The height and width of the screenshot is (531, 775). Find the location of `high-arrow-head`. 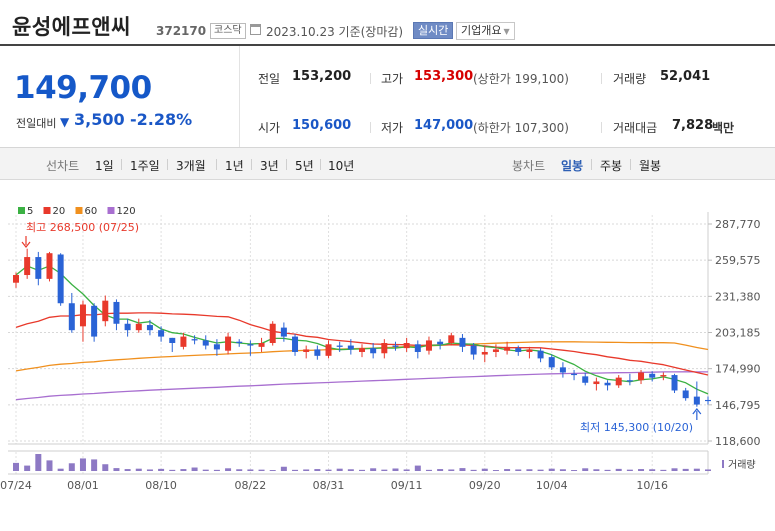

high-arrow-head is located at coordinates (26, 244).